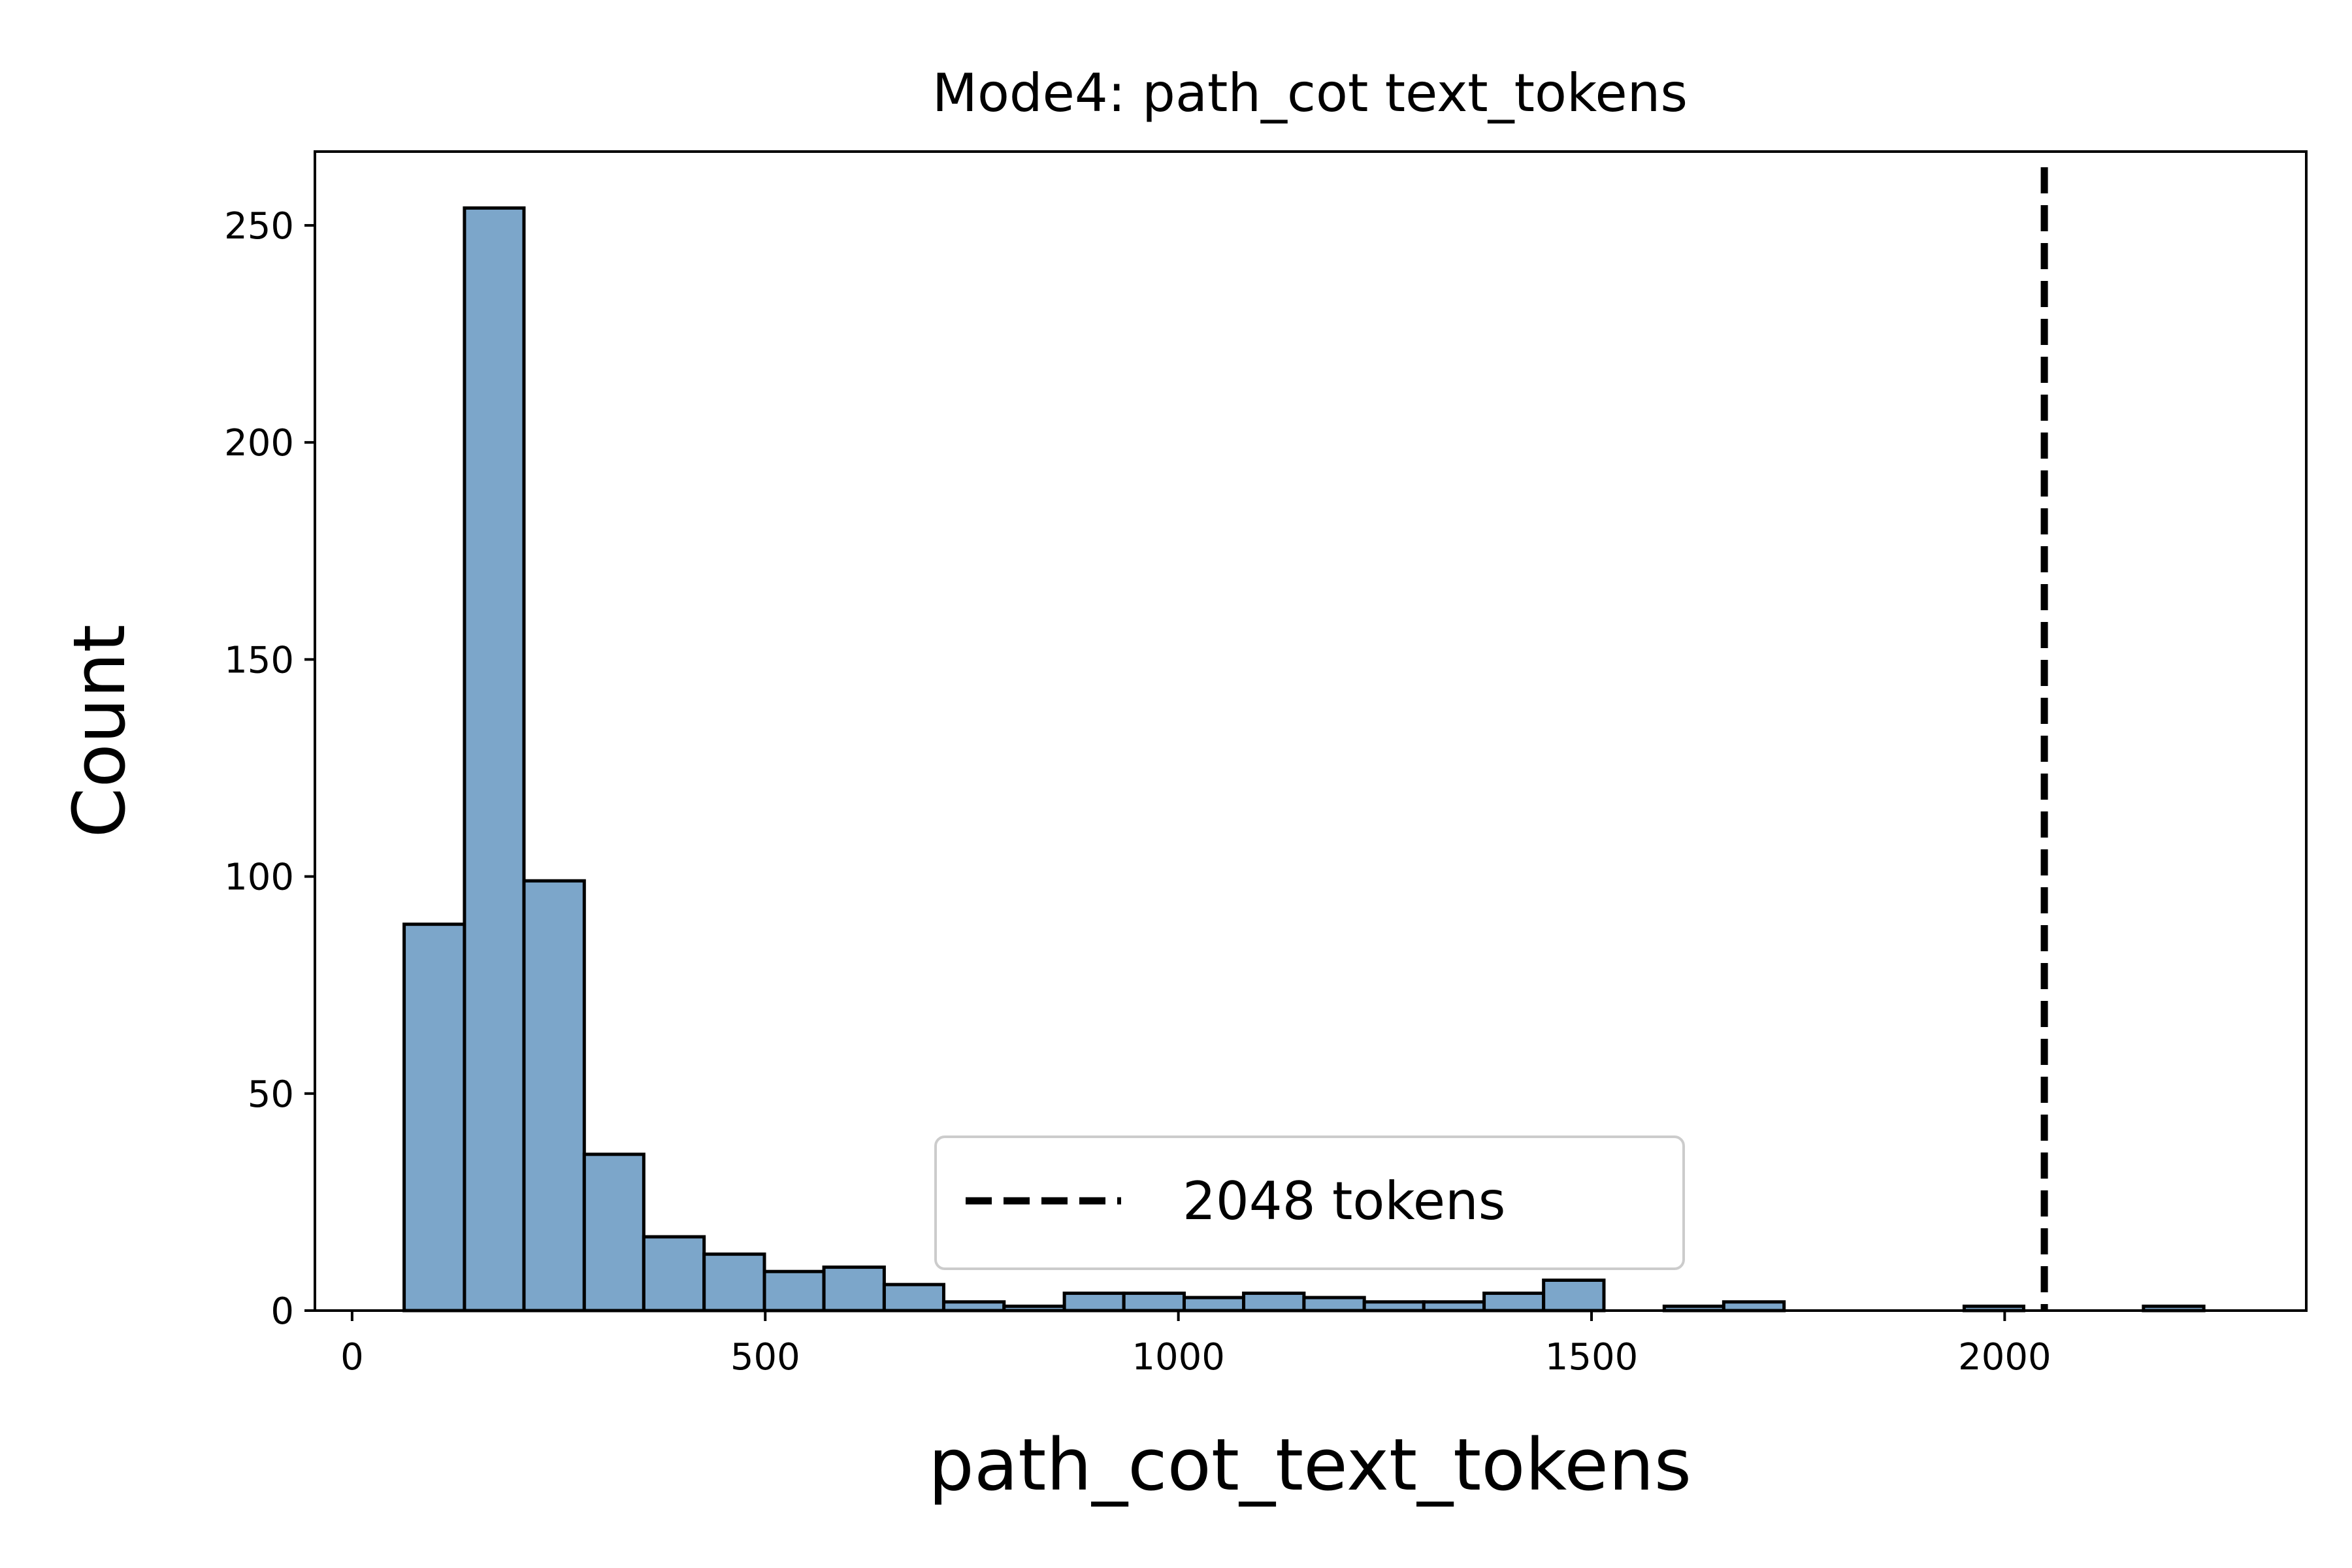 Image resolution: width=2352 pixels, height=1568 pixels. What do you see at coordinates (1344, 1201) in the screenshot?
I see `legend-entry-label: 2048 tokens` at bounding box center [1344, 1201].